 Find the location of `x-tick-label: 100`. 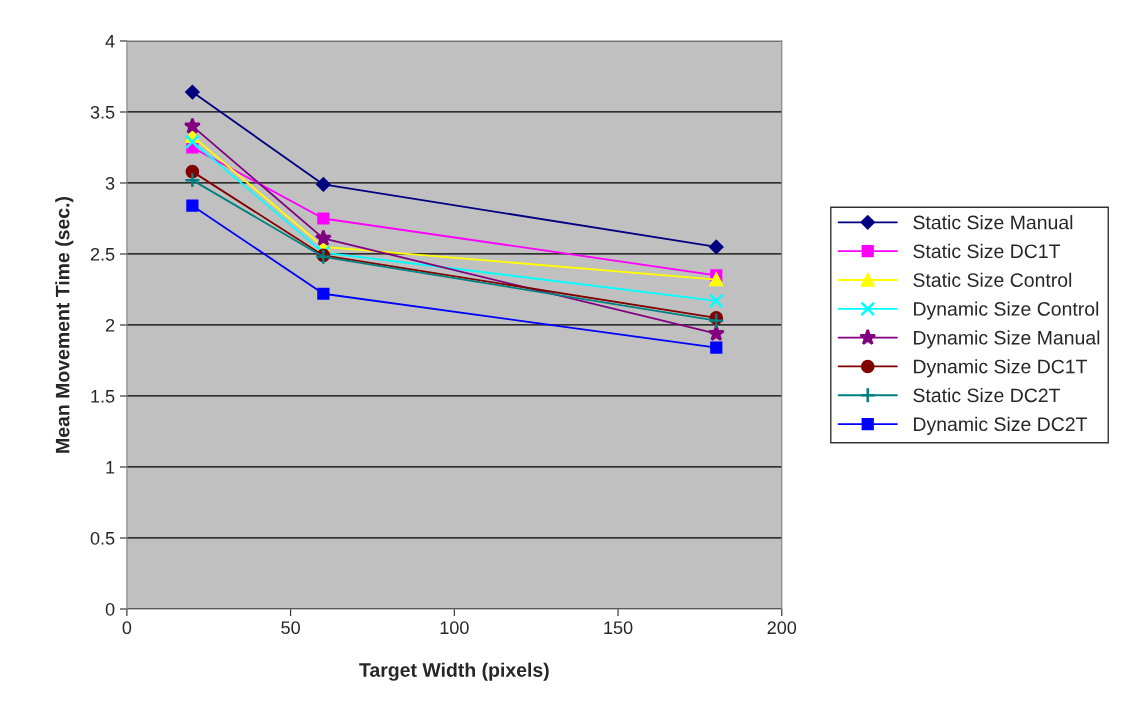

x-tick-label: 100 is located at coordinates (454, 628).